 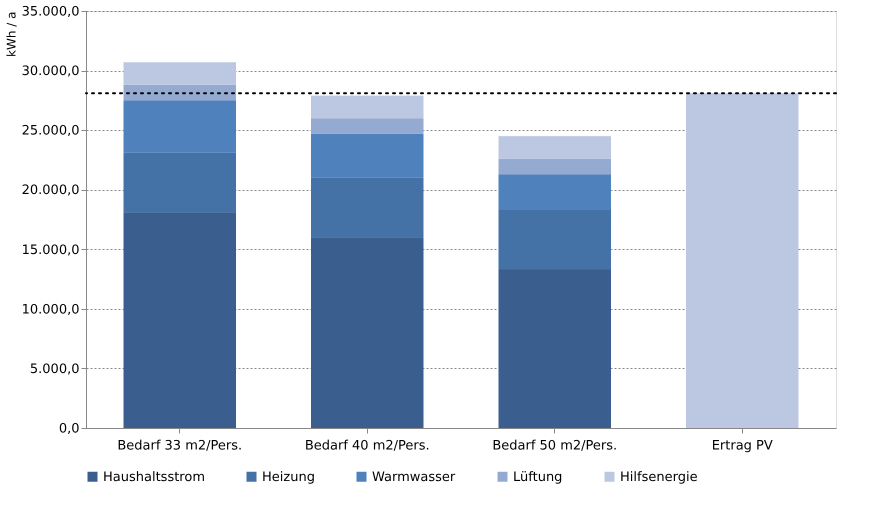 I want to click on y-tick-label: 25.000,0, so click(x=51, y=131).